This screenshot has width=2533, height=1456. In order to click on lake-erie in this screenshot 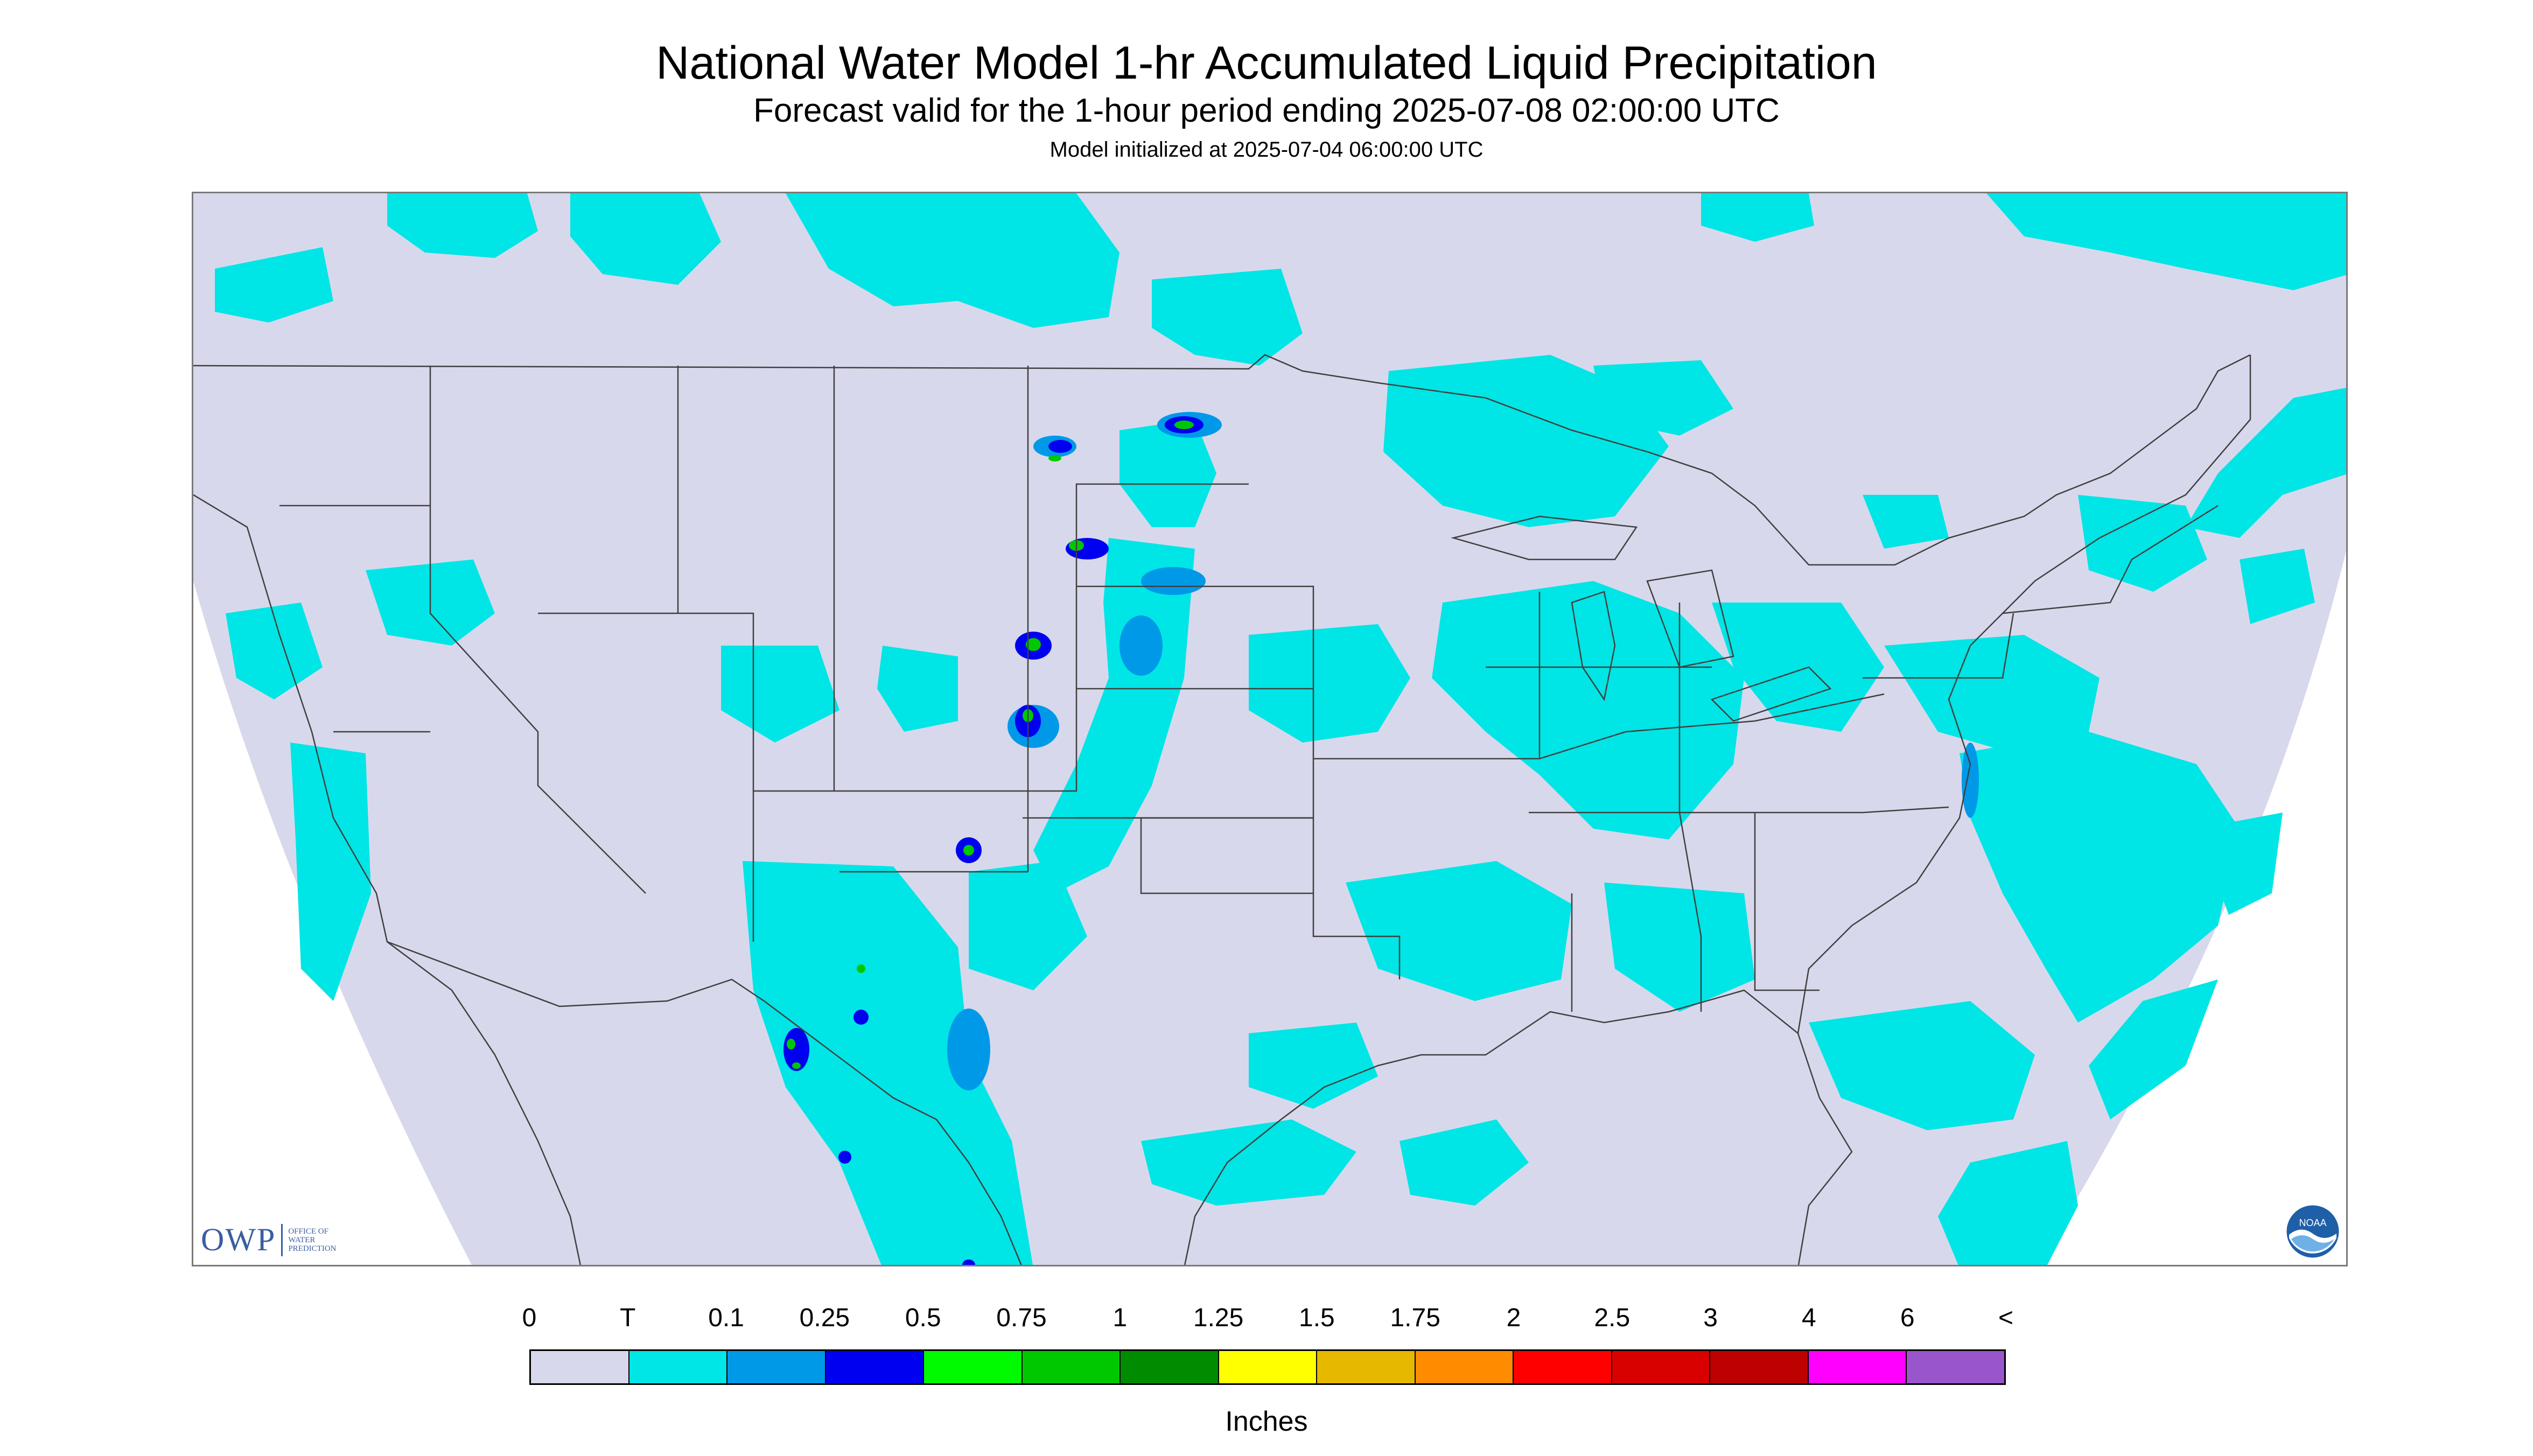, I will do `click(1771, 694)`.